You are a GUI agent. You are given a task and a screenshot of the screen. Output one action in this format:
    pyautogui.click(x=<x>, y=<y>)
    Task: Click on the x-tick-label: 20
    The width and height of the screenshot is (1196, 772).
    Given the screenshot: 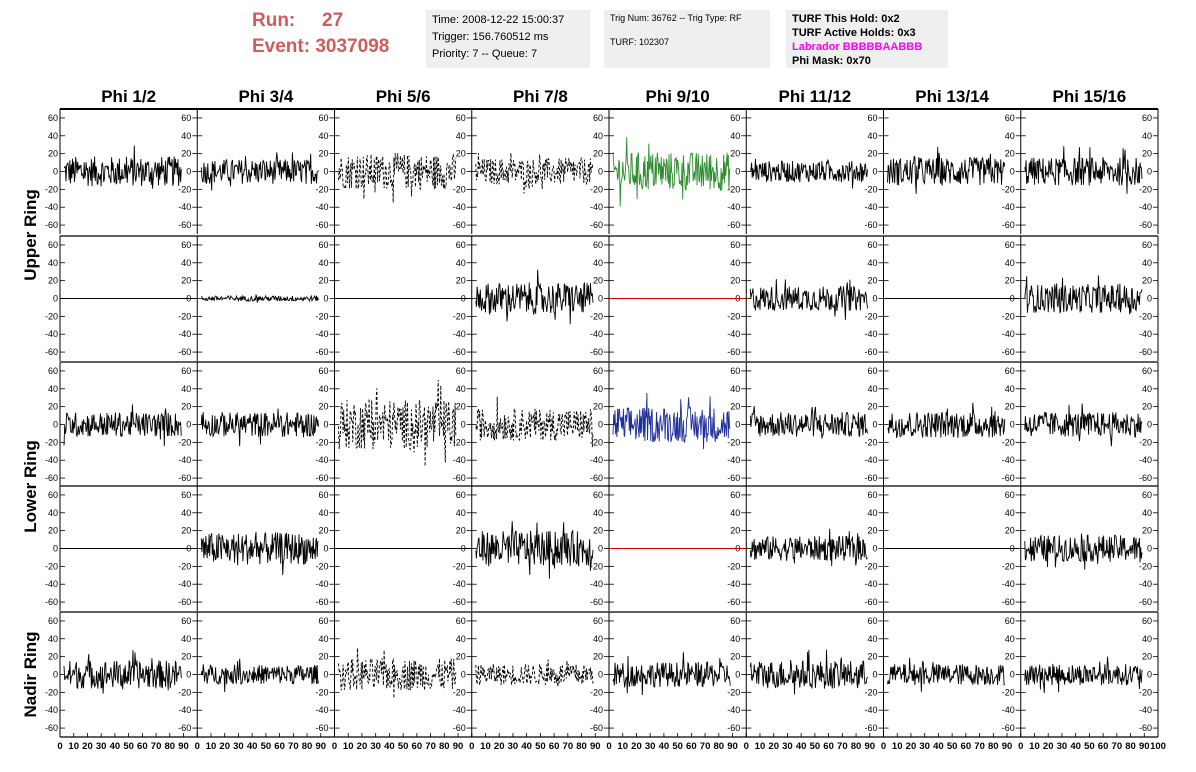 What is the action you would take?
    pyautogui.click(x=911, y=746)
    